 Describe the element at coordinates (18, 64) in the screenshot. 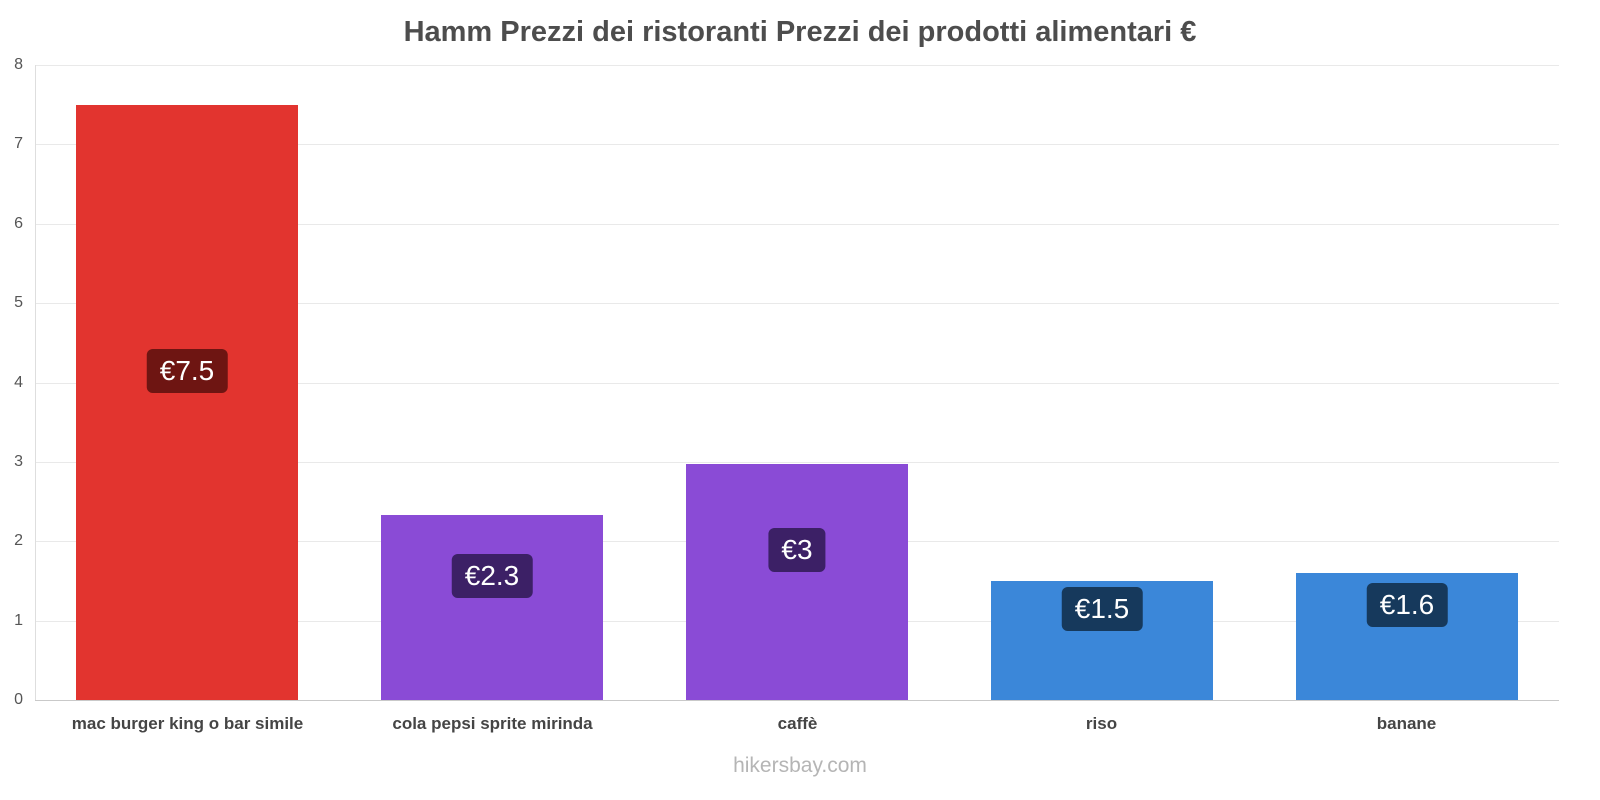

I see `y-tick-label: 8` at that location.